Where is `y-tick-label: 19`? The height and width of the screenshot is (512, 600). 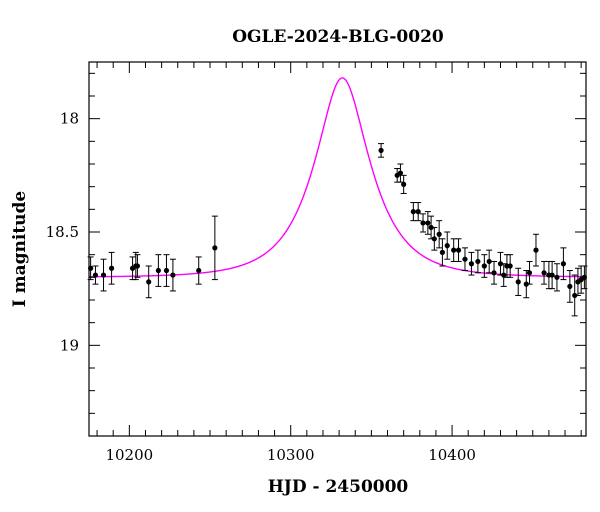
y-tick-label: 19 is located at coordinates (69, 345).